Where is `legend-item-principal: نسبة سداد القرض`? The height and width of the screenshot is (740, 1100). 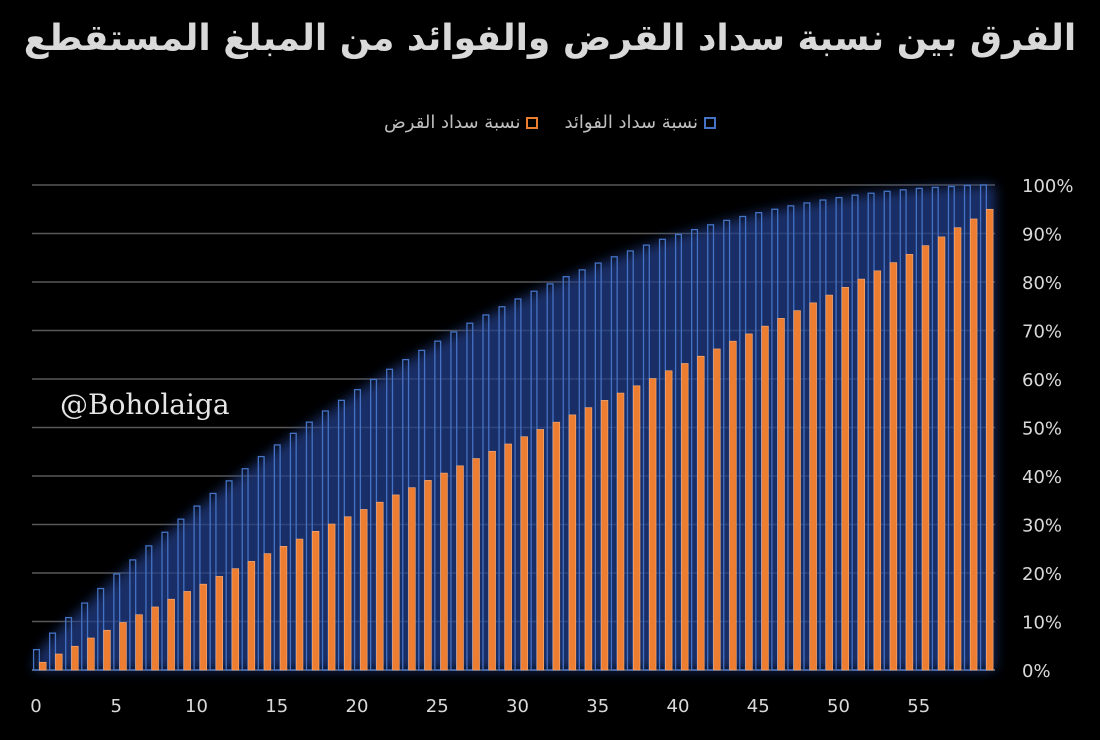 legend-item-principal: نسبة سداد القرض is located at coordinates (461, 122).